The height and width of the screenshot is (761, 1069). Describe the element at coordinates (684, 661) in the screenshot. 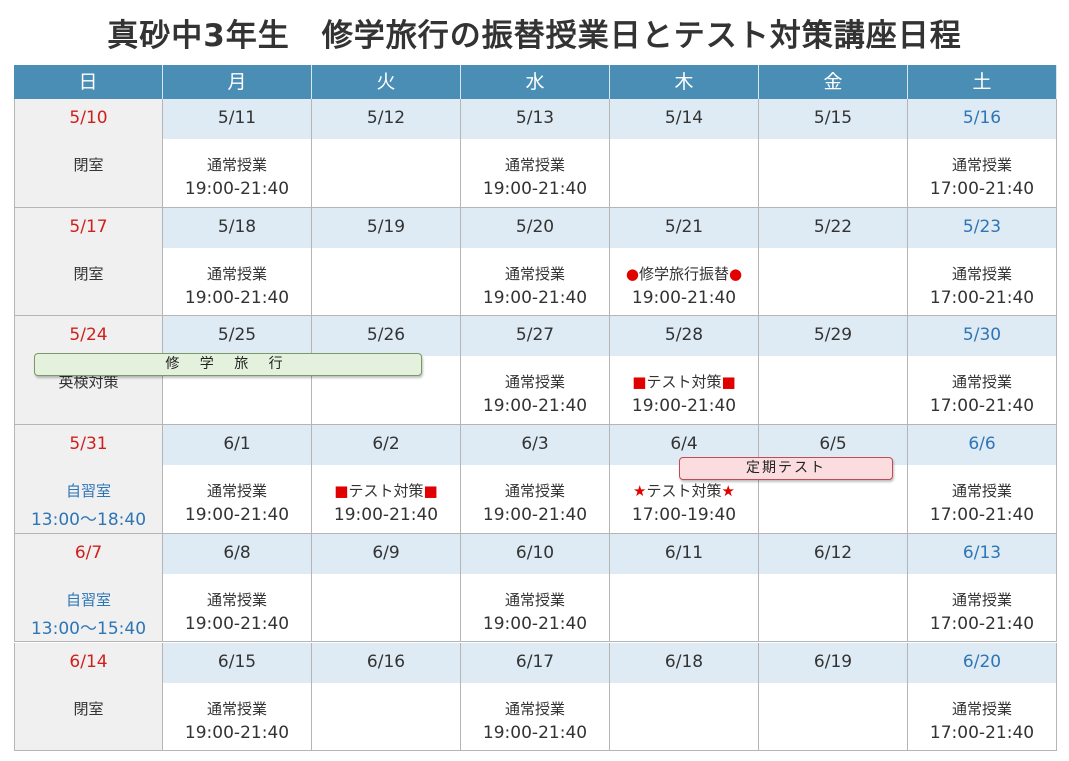

I see `date-label: 6/18` at that location.